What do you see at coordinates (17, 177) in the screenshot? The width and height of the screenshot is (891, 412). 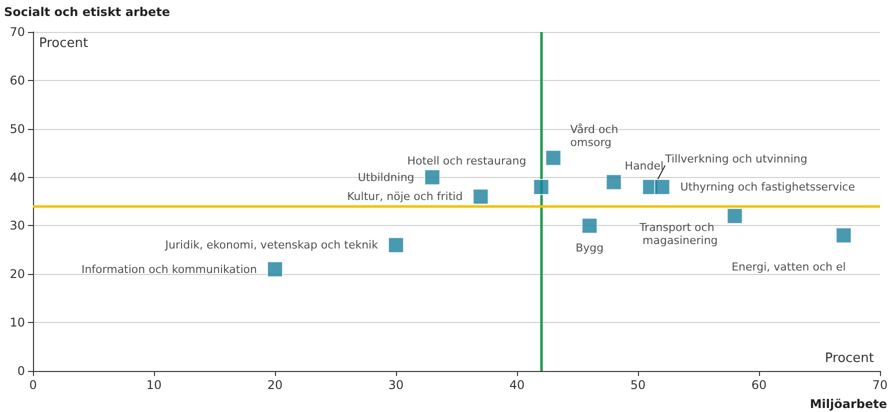 I see `y-tick-label: 40` at bounding box center [17, 177].